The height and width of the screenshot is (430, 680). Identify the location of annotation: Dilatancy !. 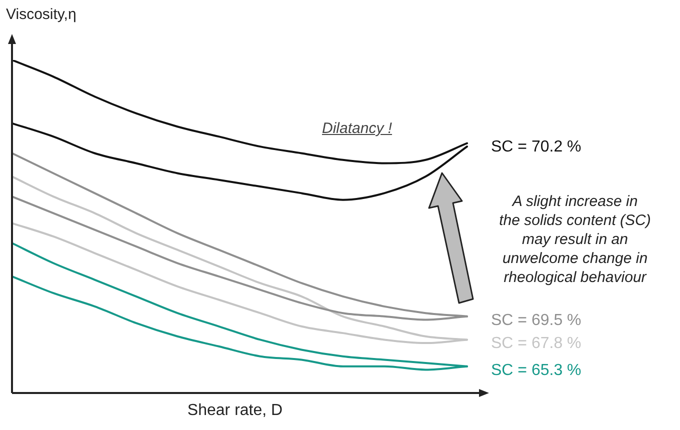
(358, 128).